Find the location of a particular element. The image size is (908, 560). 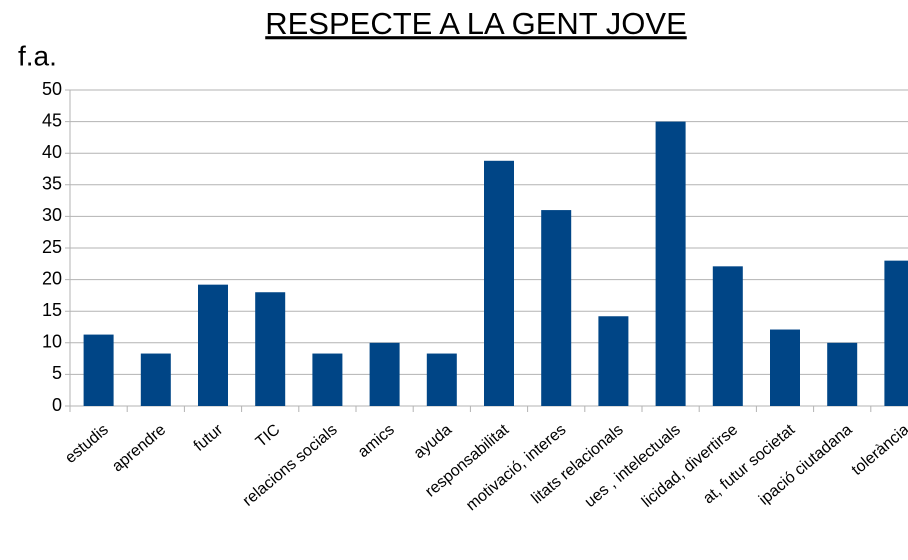

y-axis-label: f.a. is located at coordinates (37, 55).